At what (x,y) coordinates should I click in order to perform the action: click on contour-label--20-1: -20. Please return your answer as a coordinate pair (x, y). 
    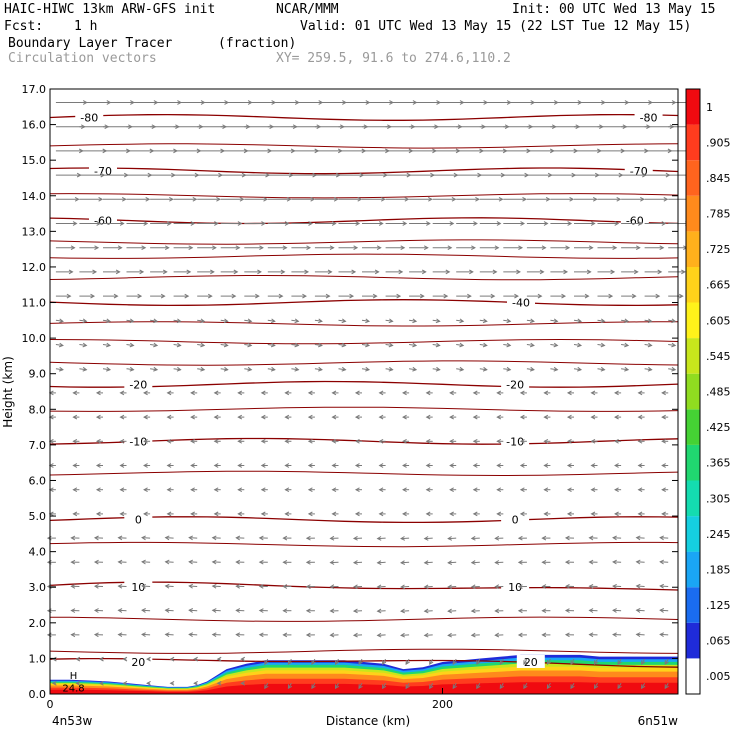
    Looking at the image, I should click on (515, 384).